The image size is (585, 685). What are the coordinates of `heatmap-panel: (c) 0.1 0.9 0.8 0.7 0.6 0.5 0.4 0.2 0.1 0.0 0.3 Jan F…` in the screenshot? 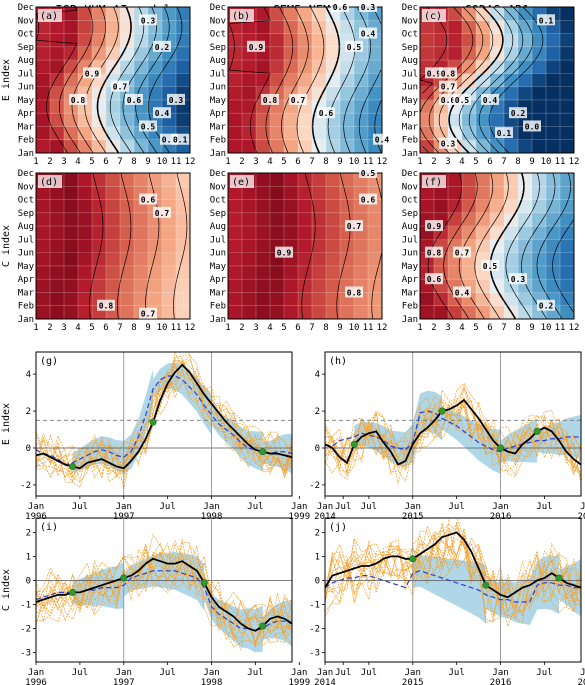 It's located at (491, 85).